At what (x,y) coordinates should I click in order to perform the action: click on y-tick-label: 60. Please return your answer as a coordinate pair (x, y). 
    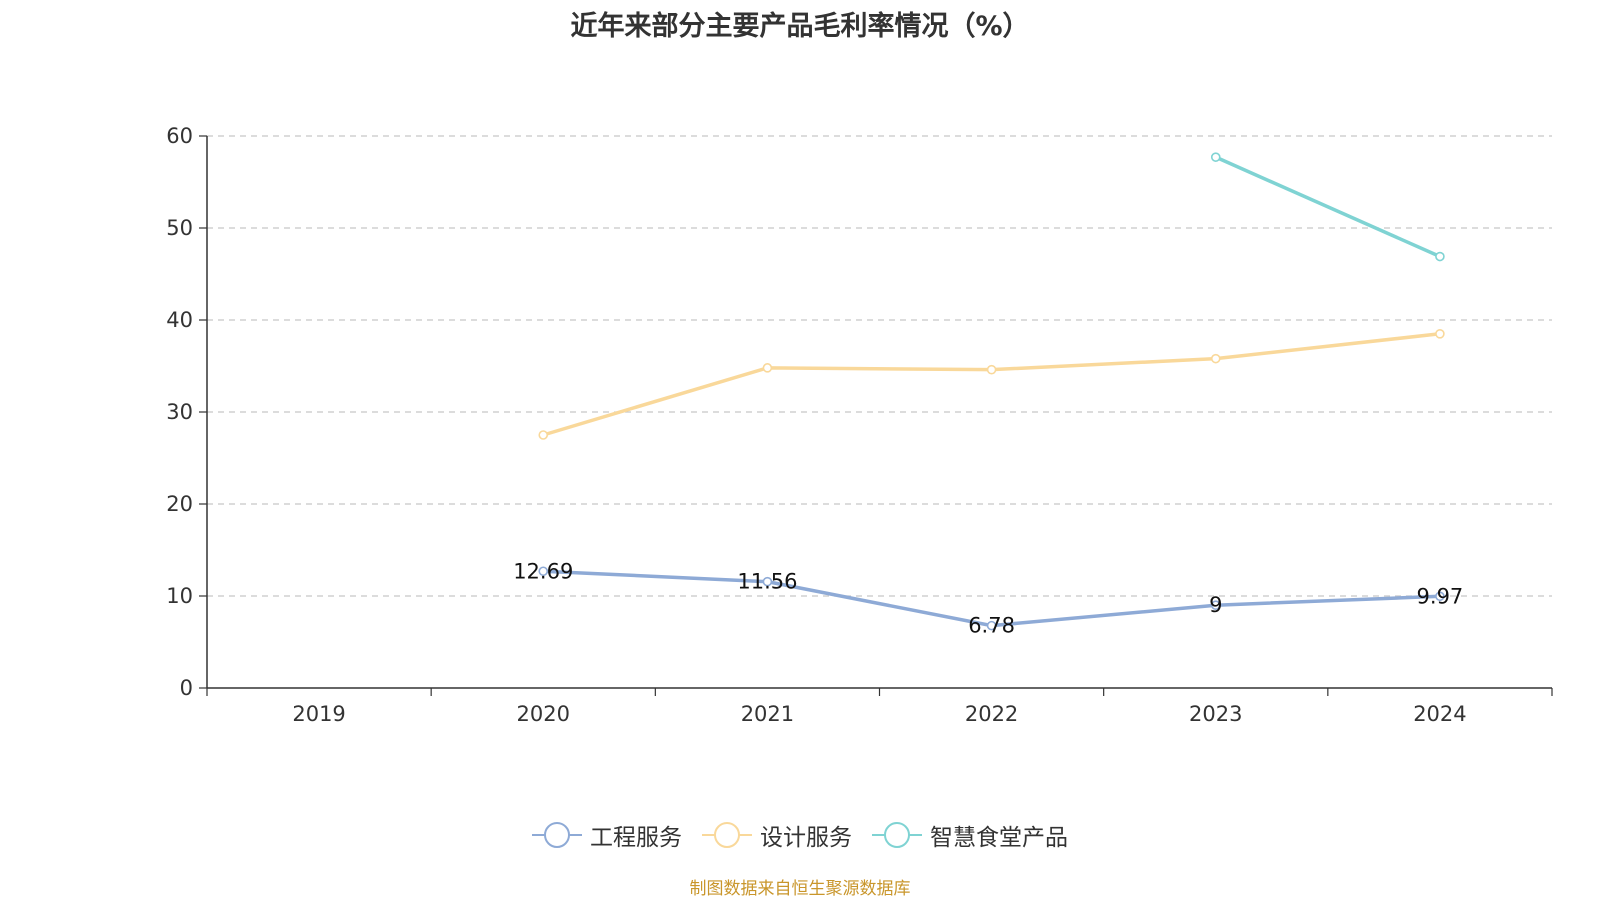
    Looking at the image, I should click on (179, 136).